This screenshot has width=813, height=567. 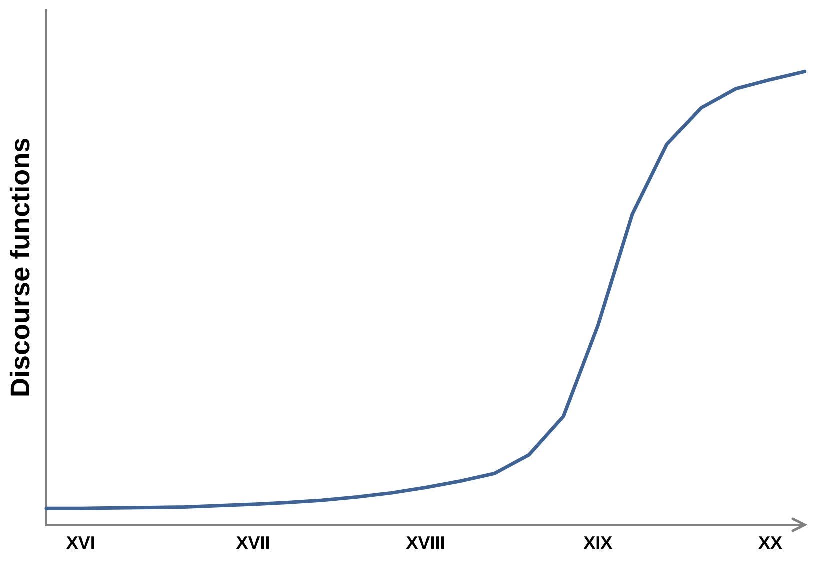 What do you see at coordinates (770, 543) in the screenshot?
I see `x-tick-label: XX` at bounding box center [770, 543].